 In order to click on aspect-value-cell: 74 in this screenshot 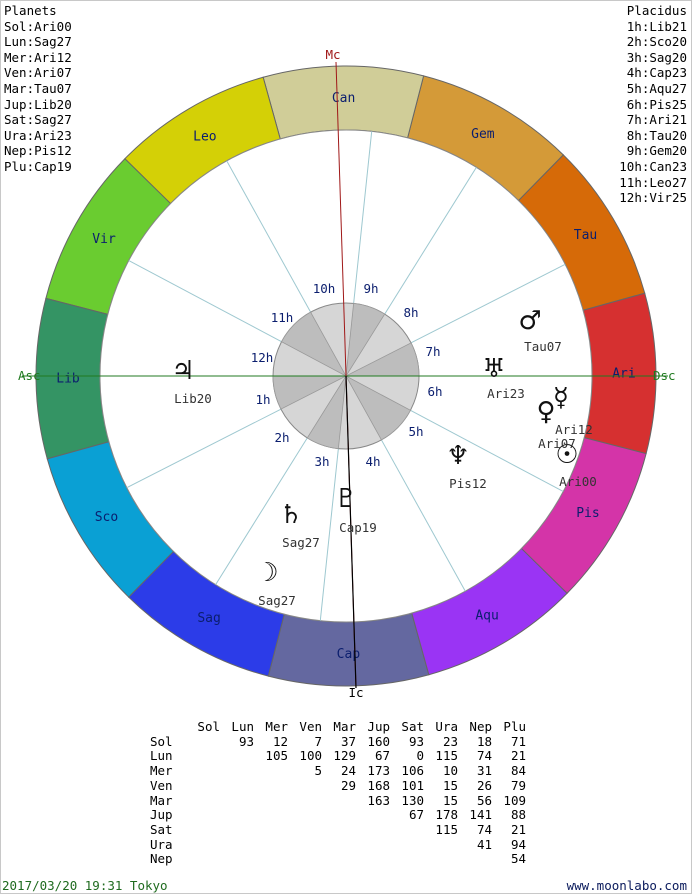, I will do `click(484, 756)`.